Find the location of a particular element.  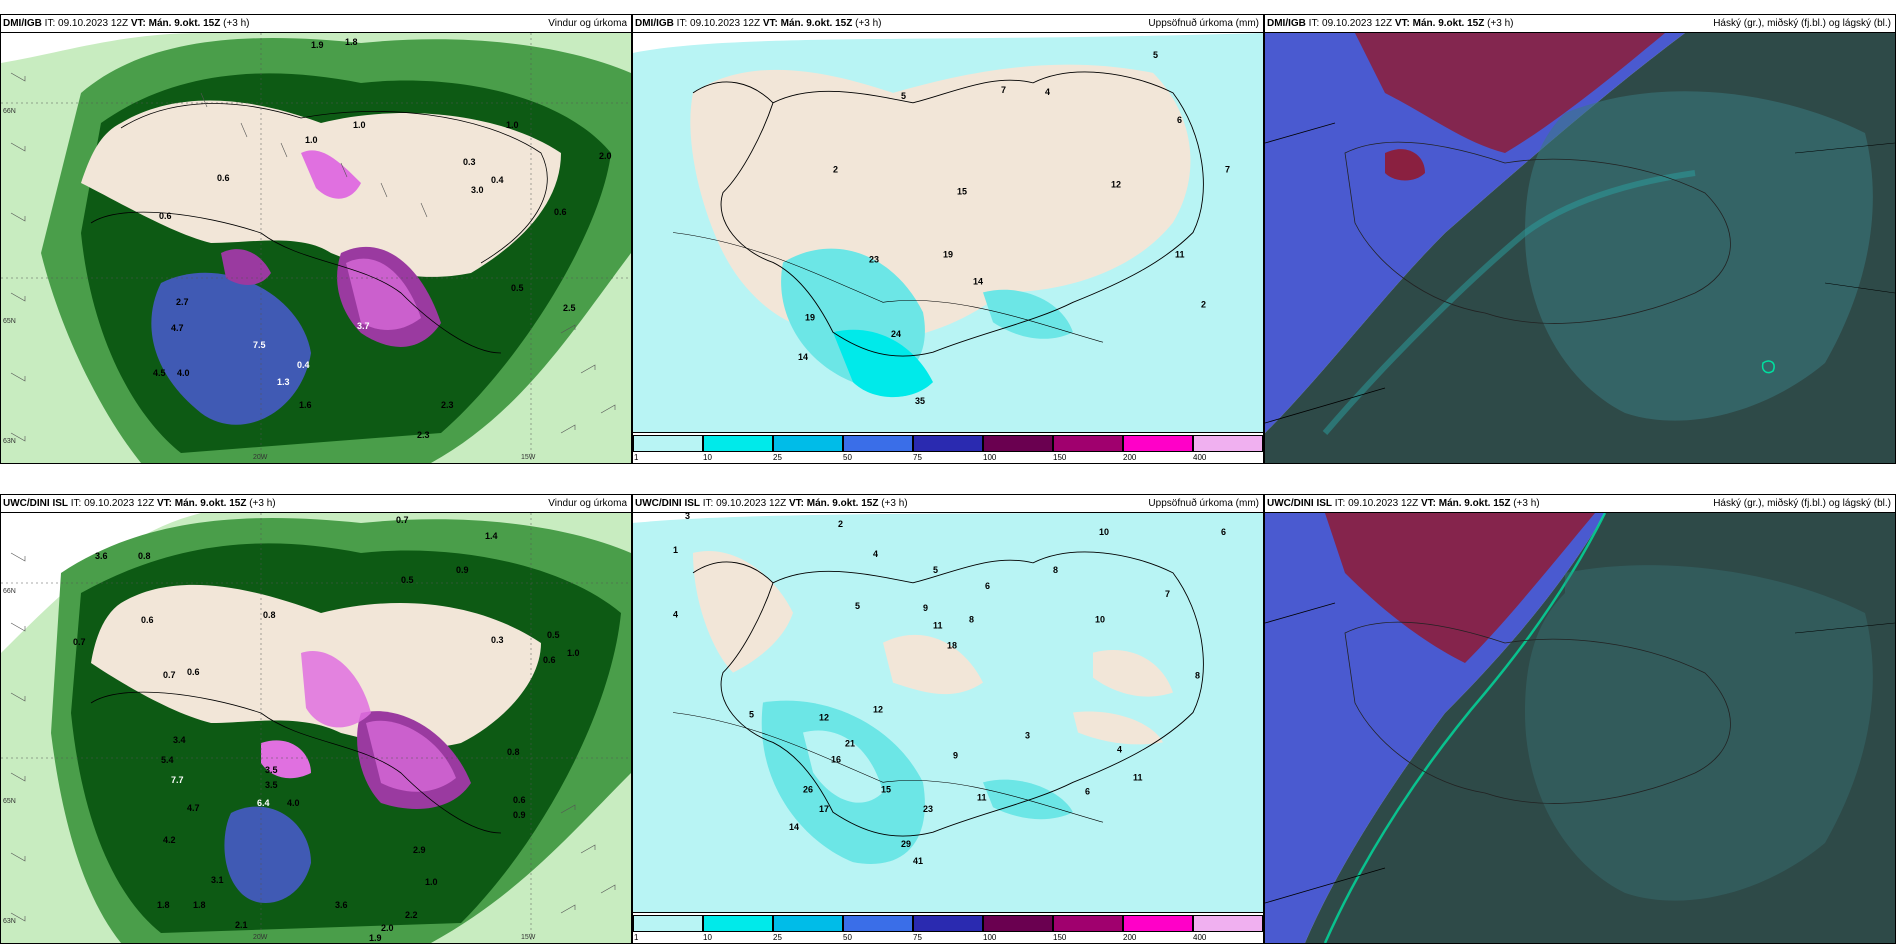

colorbar-tick: 75 is located at coordinates (917, 937).